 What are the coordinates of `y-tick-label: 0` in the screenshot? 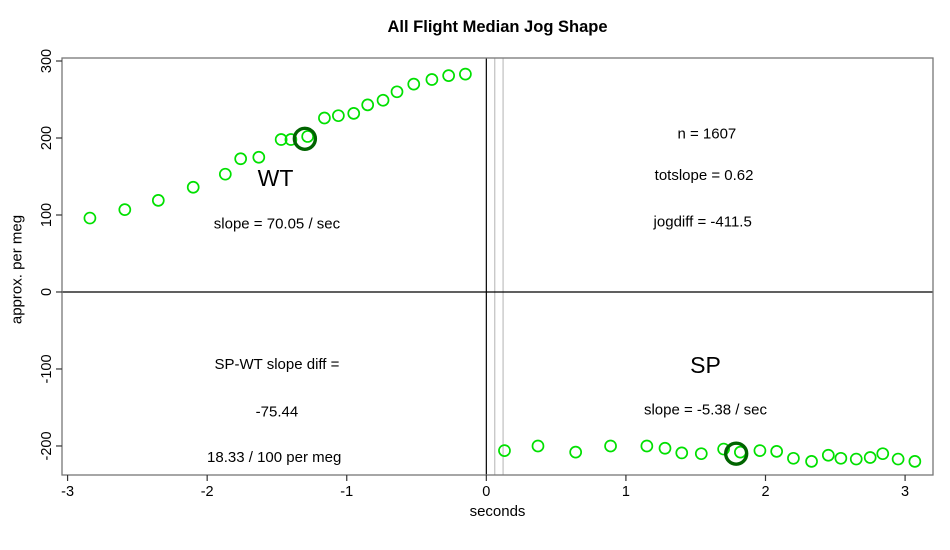 It's located at (47, 292).